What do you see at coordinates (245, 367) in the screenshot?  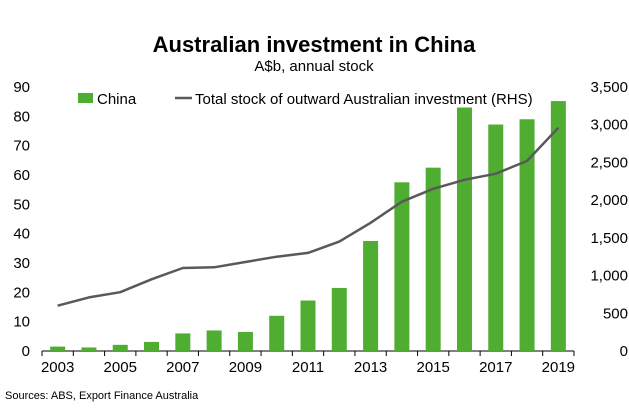 I see `x-tick-label: 2009` at bounding box center [245, 367].